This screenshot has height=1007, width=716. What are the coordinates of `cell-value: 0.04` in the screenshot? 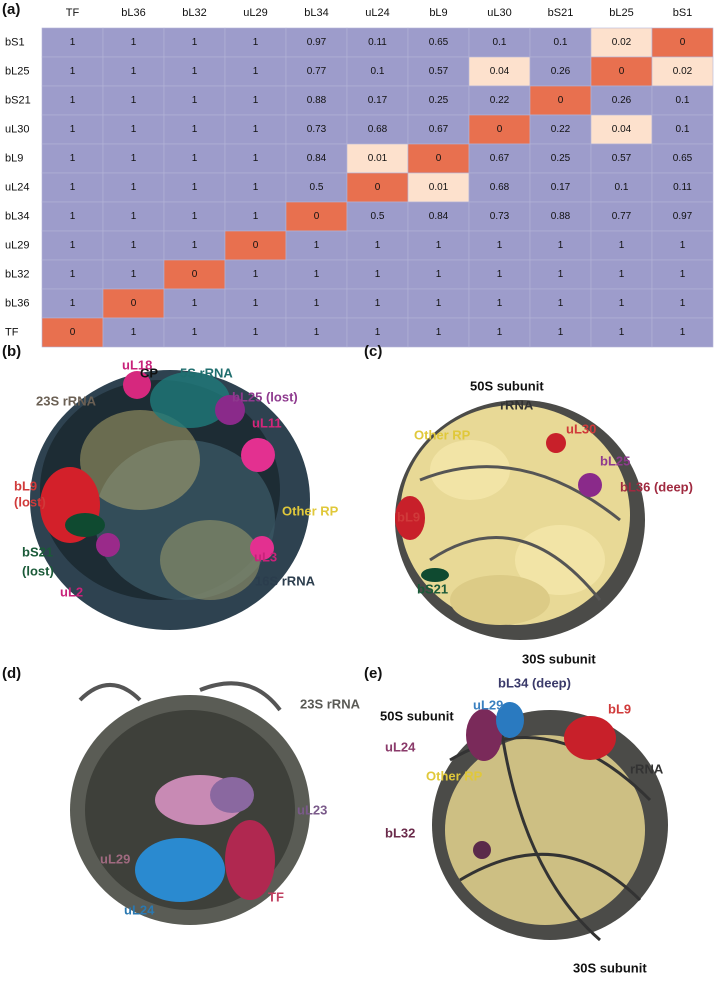 It's located at (622, 129).